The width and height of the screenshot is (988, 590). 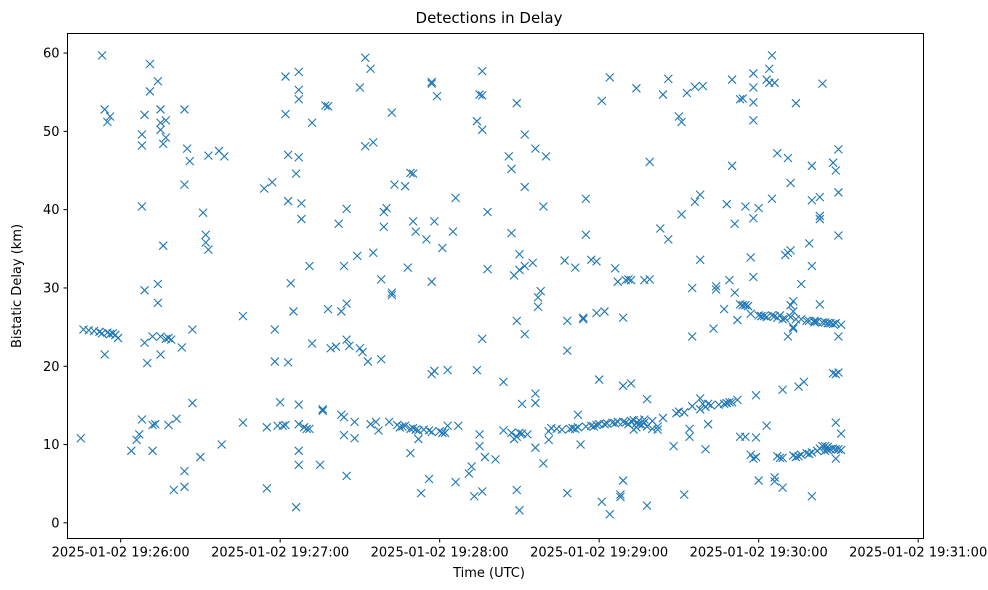 What do you see at coordinates (440, 553) in the screenshot?
I see `x-tick-label: 2025-01-02 19:28:00` at bounding box center [440, 553].